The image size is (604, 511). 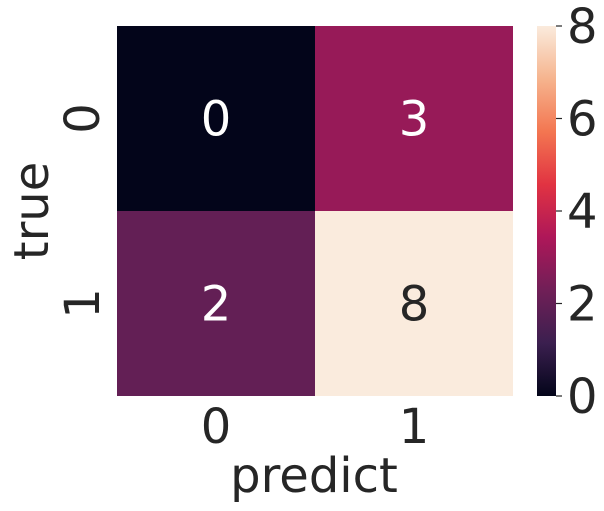 I want to click on cell-annotation-r0-c0: 0, so click(x=216, y=120).